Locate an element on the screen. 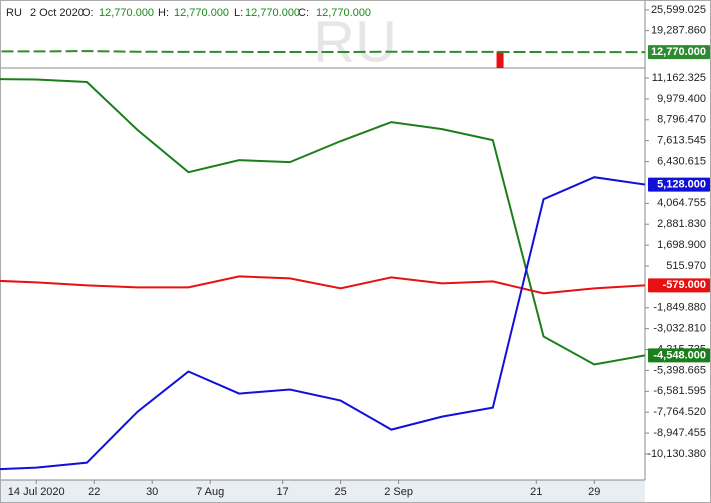 Image resolution: width=711 pixels, height=503 pixels. last-value-label: 12,770.000 is located at coordinates (678, 52).